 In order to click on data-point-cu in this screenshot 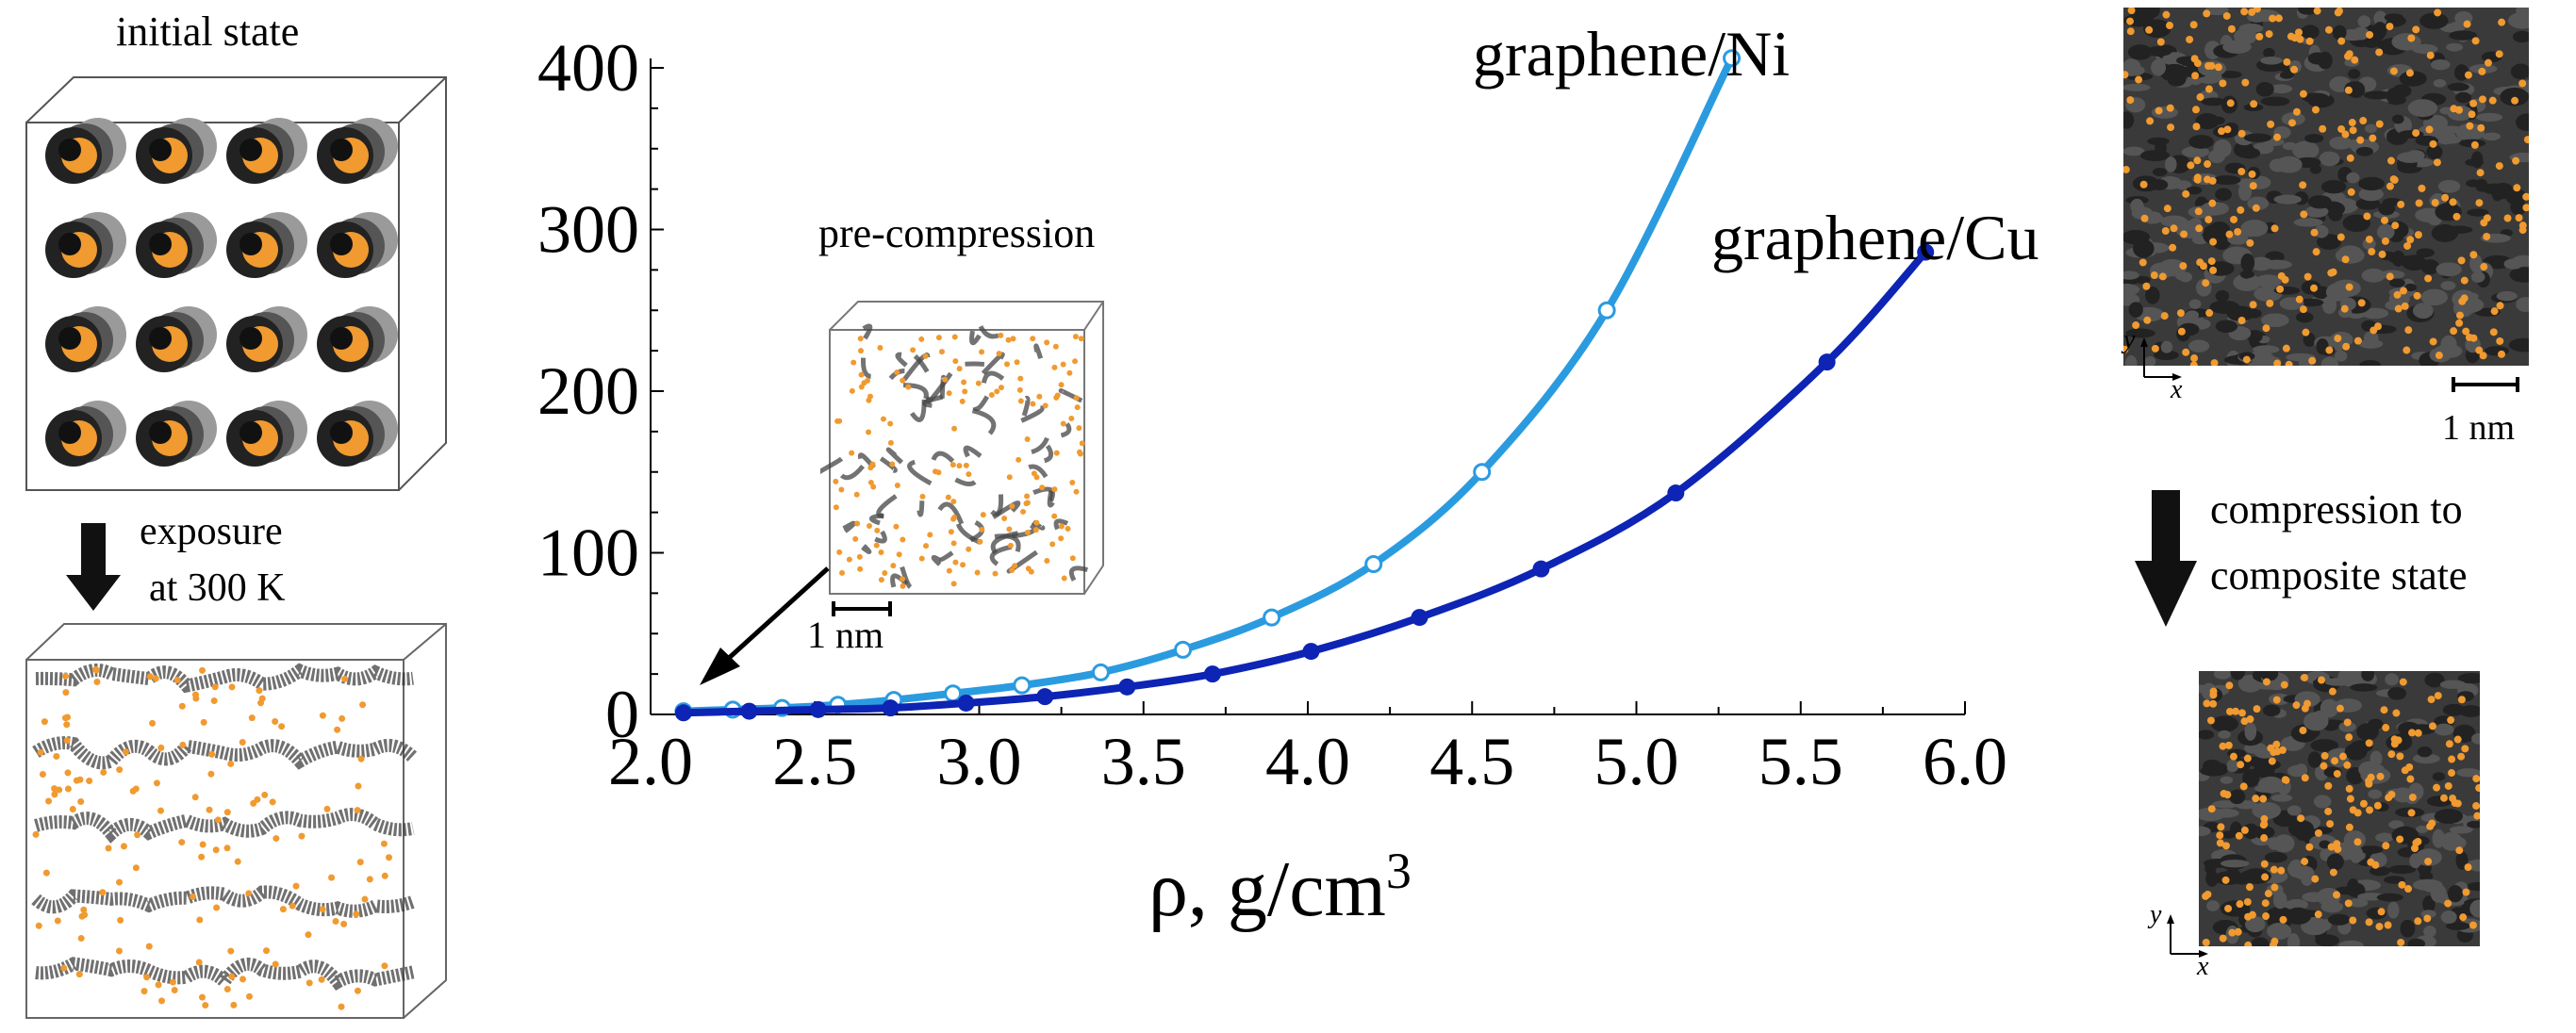, I will do `click(1676, 493)`.